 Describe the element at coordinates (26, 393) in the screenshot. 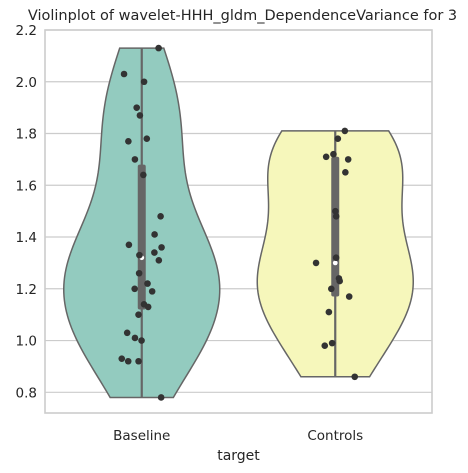

I see `y-tick-label: 0.8` at that location.